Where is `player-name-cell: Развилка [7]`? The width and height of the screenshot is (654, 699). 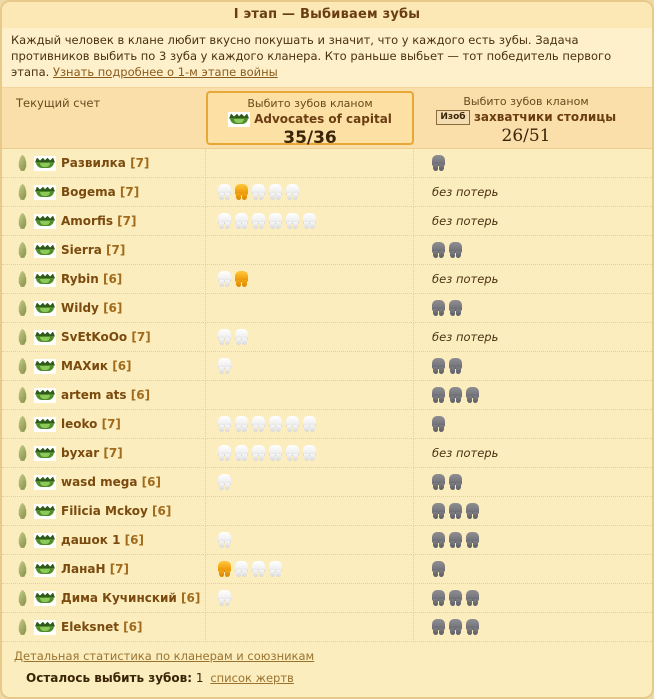
player-name-cell: Развилка [7] is located at coordinates (104, 163).